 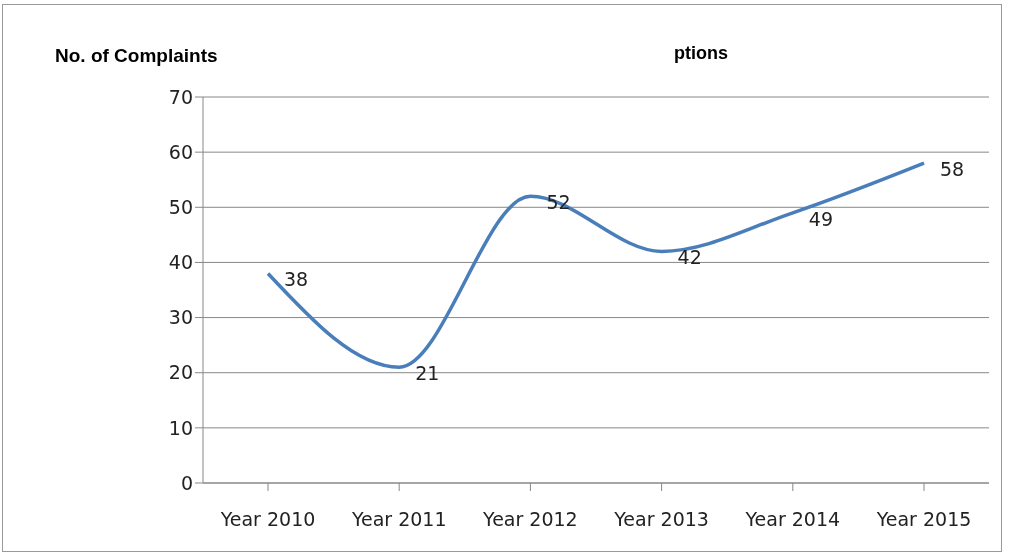 What do you see at coordinates (180, 96) in the screenshot?
I see `y-tick-label: 70` at bounding box center [180, 96].